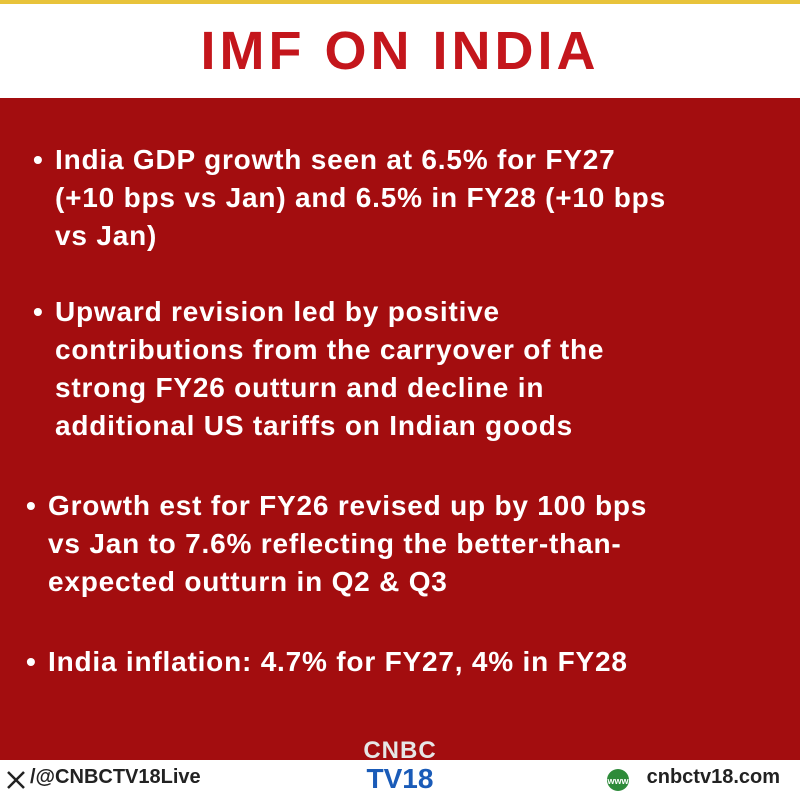 The height and width of the screenshot is (800, 800). Describe the element at coordinates (713, 777) in the screenshot. I see `website: cnbctv18.com` at that location.